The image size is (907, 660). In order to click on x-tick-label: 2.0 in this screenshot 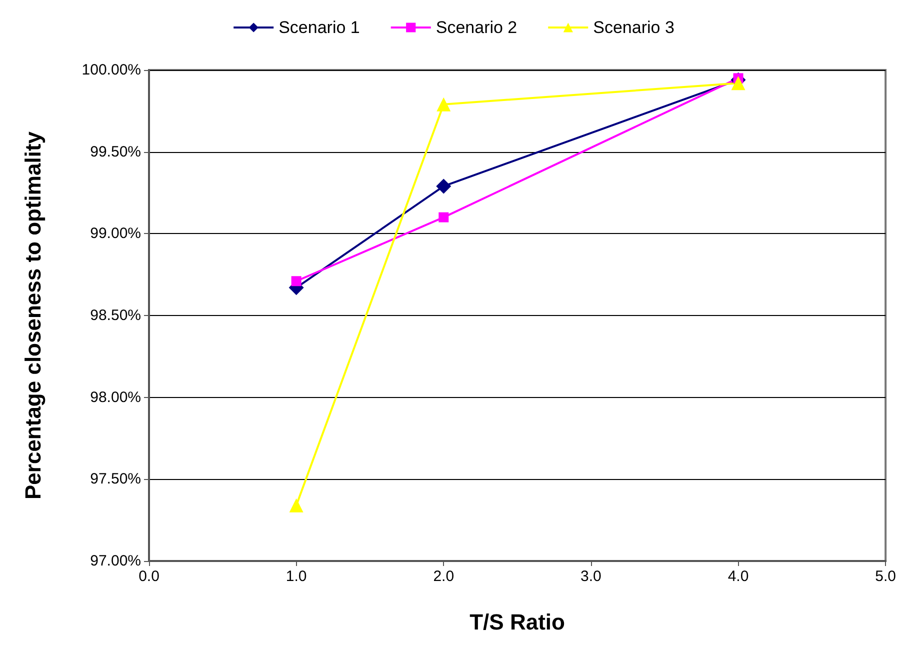, I will do `click(443, 576)`.